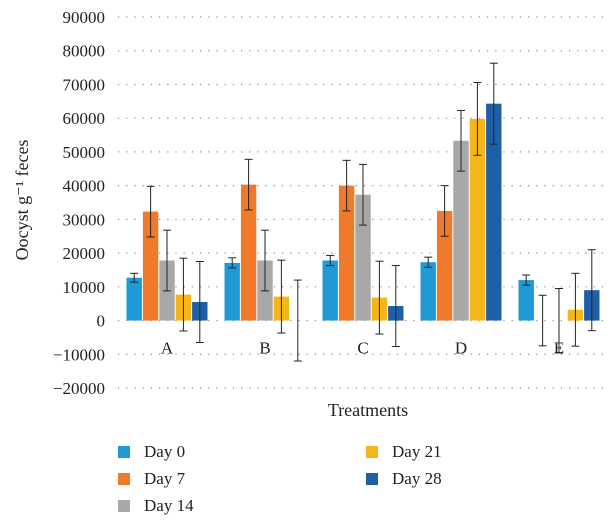 This screenshot has height=524, width=615. Describe the element at coordinates (232, 291) in the screenshot. I see `bar-day-0-b` at that location.